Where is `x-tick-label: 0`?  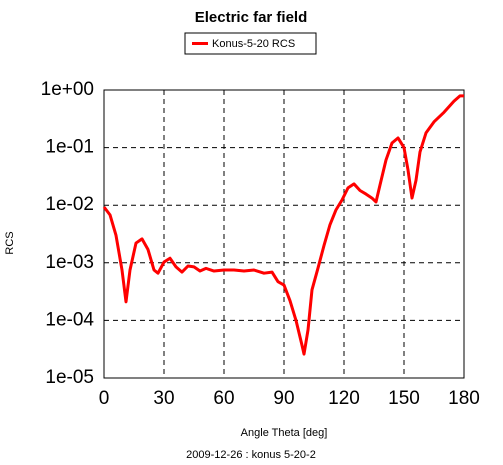
x-tick-label: 0 is located at coordinates (104, 398).